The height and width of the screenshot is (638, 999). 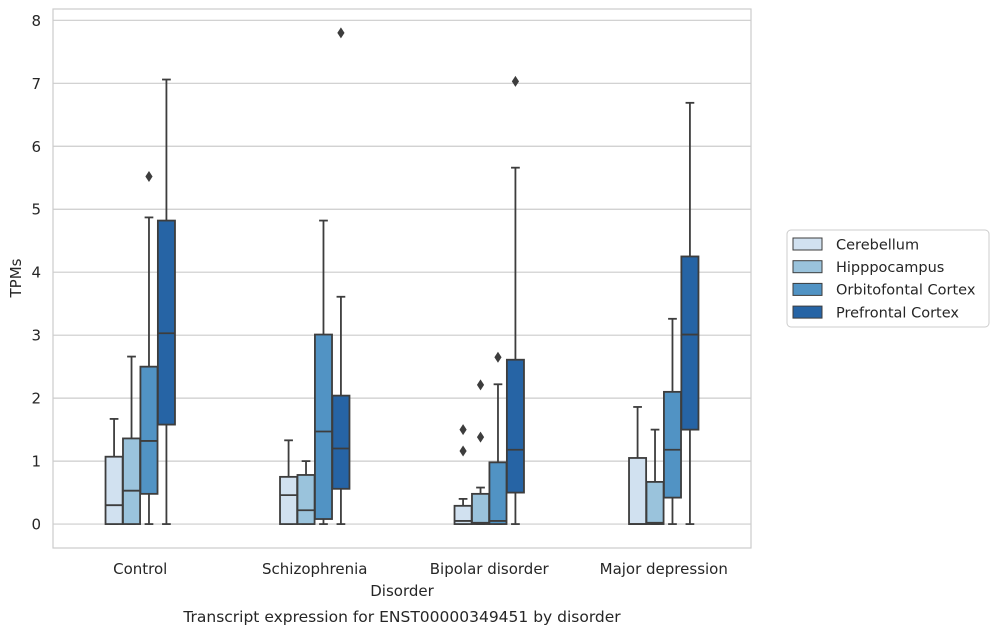 What do you see at coordinates (314, 569) in the screenshot?
I see `x-tick-label: Schizophrenia` at bounding box center [314, 569].